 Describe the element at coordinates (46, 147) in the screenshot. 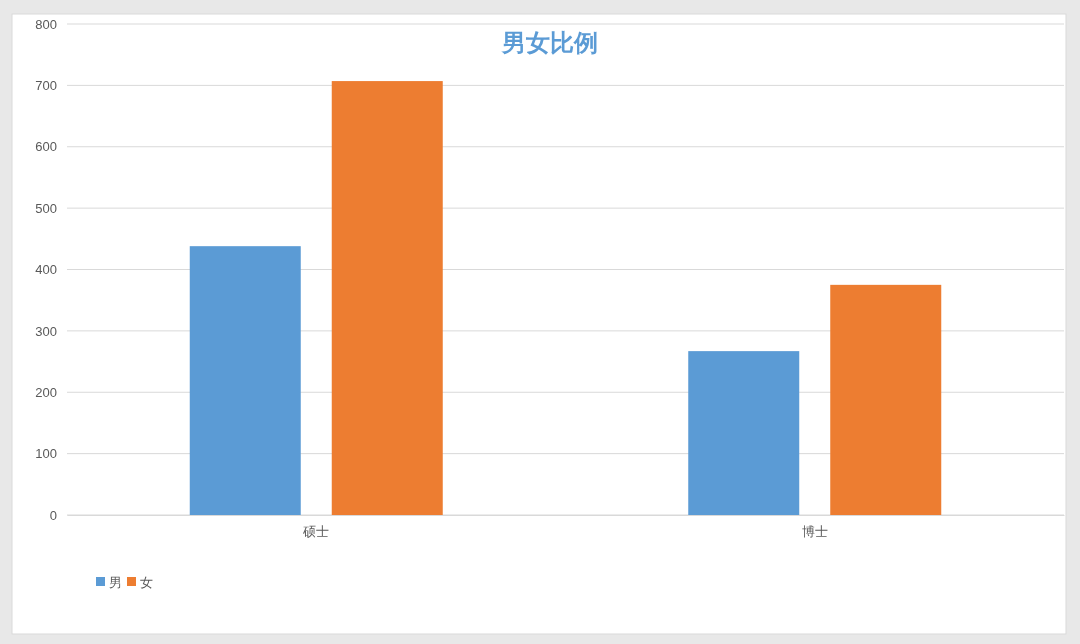

I see `y-tick-label: 600` at that location.